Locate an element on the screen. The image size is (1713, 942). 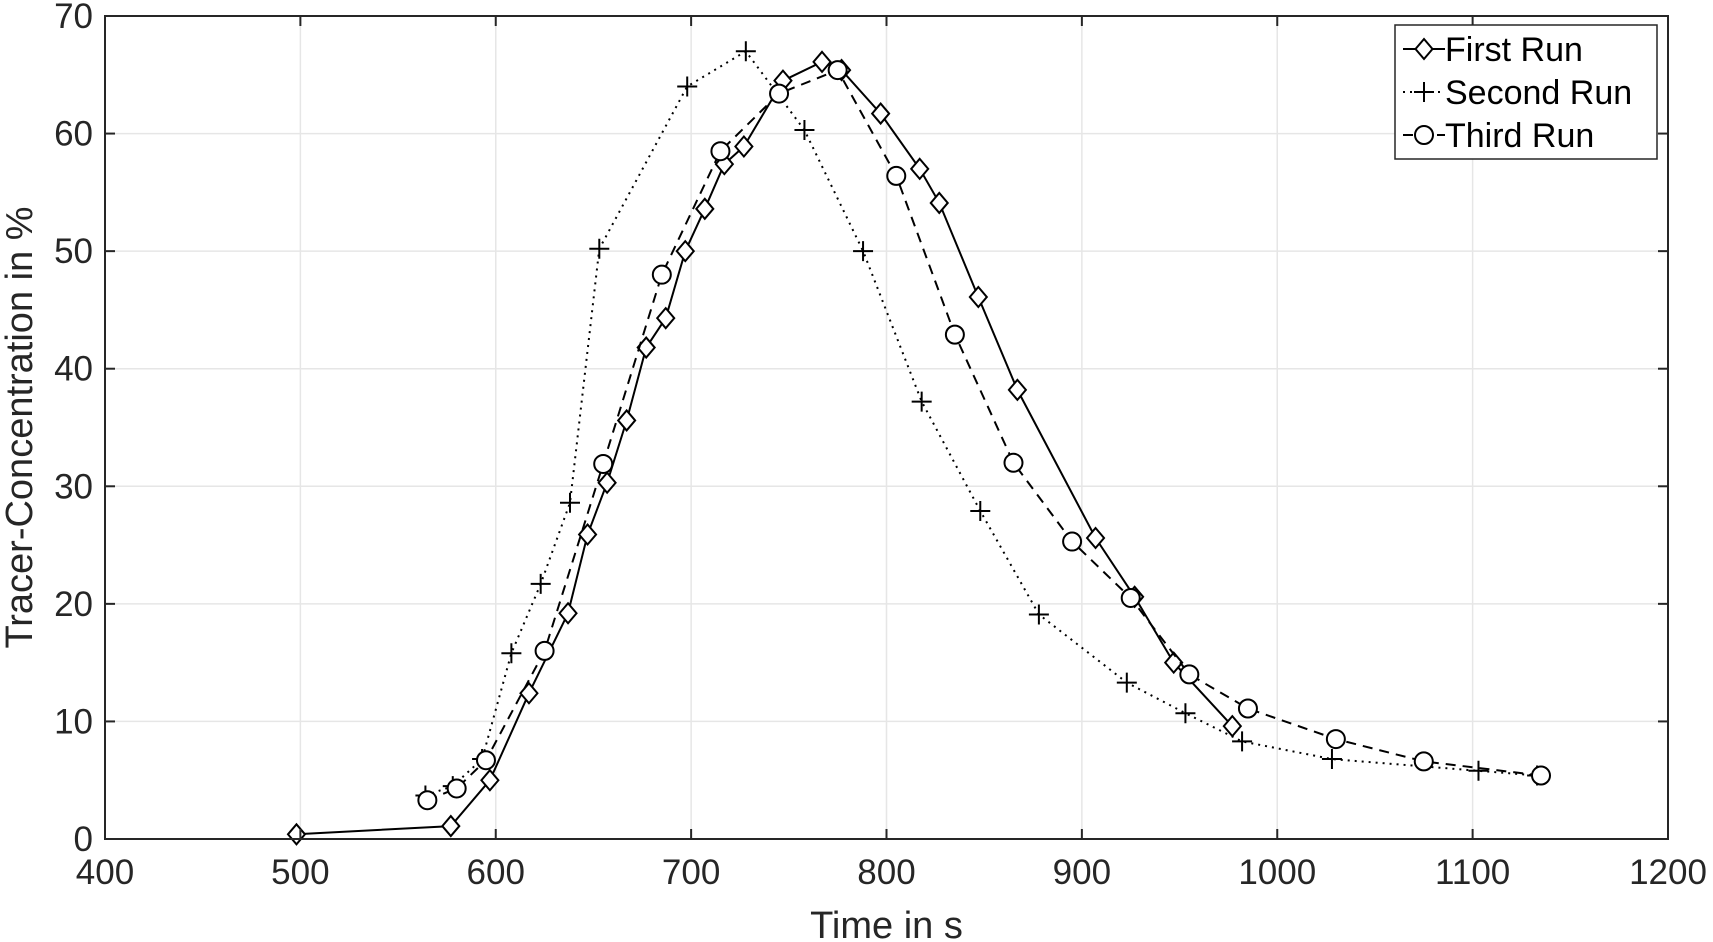
x-tick-label: 600 is located at coordinates (496, 872).